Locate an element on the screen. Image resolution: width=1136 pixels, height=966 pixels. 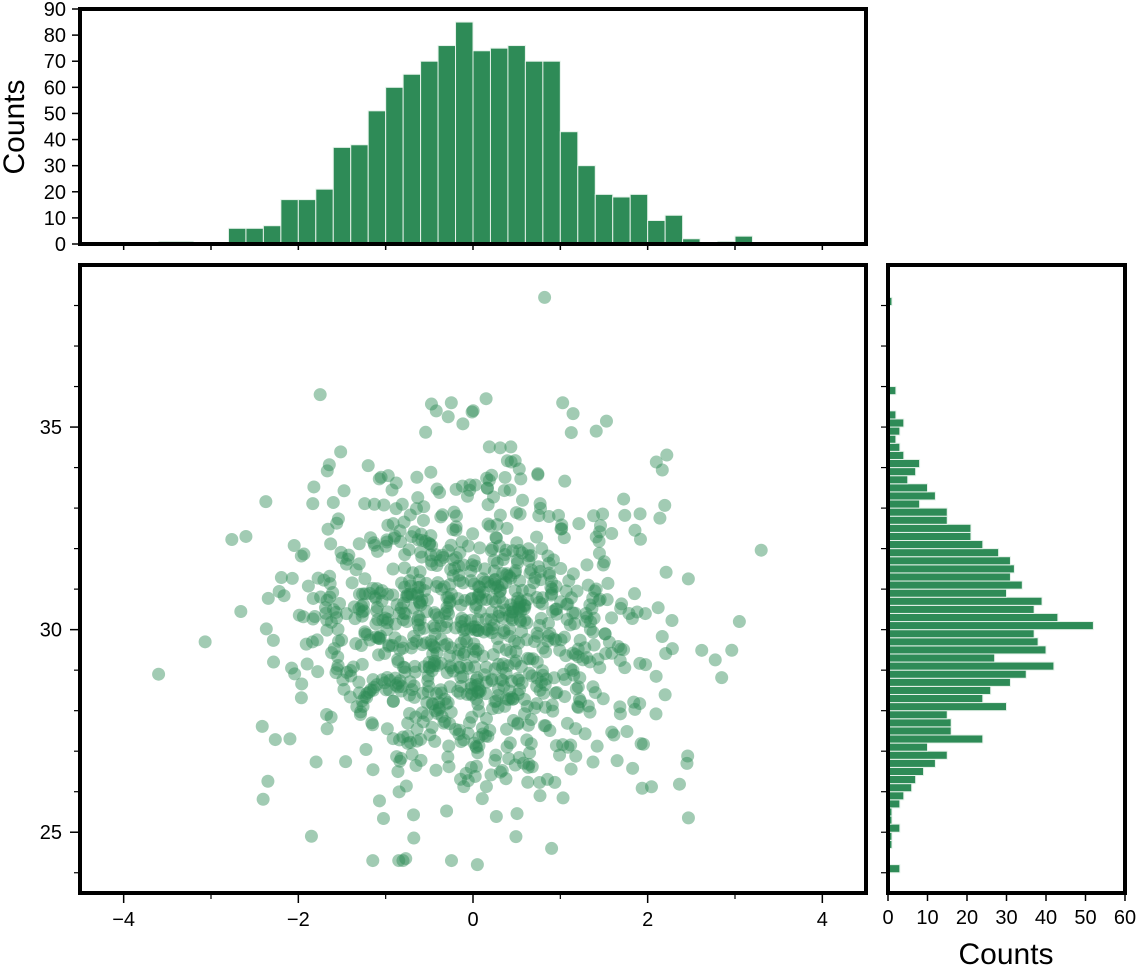
scatter-y-tick-label: 35 is located at coordinates (51, 428).